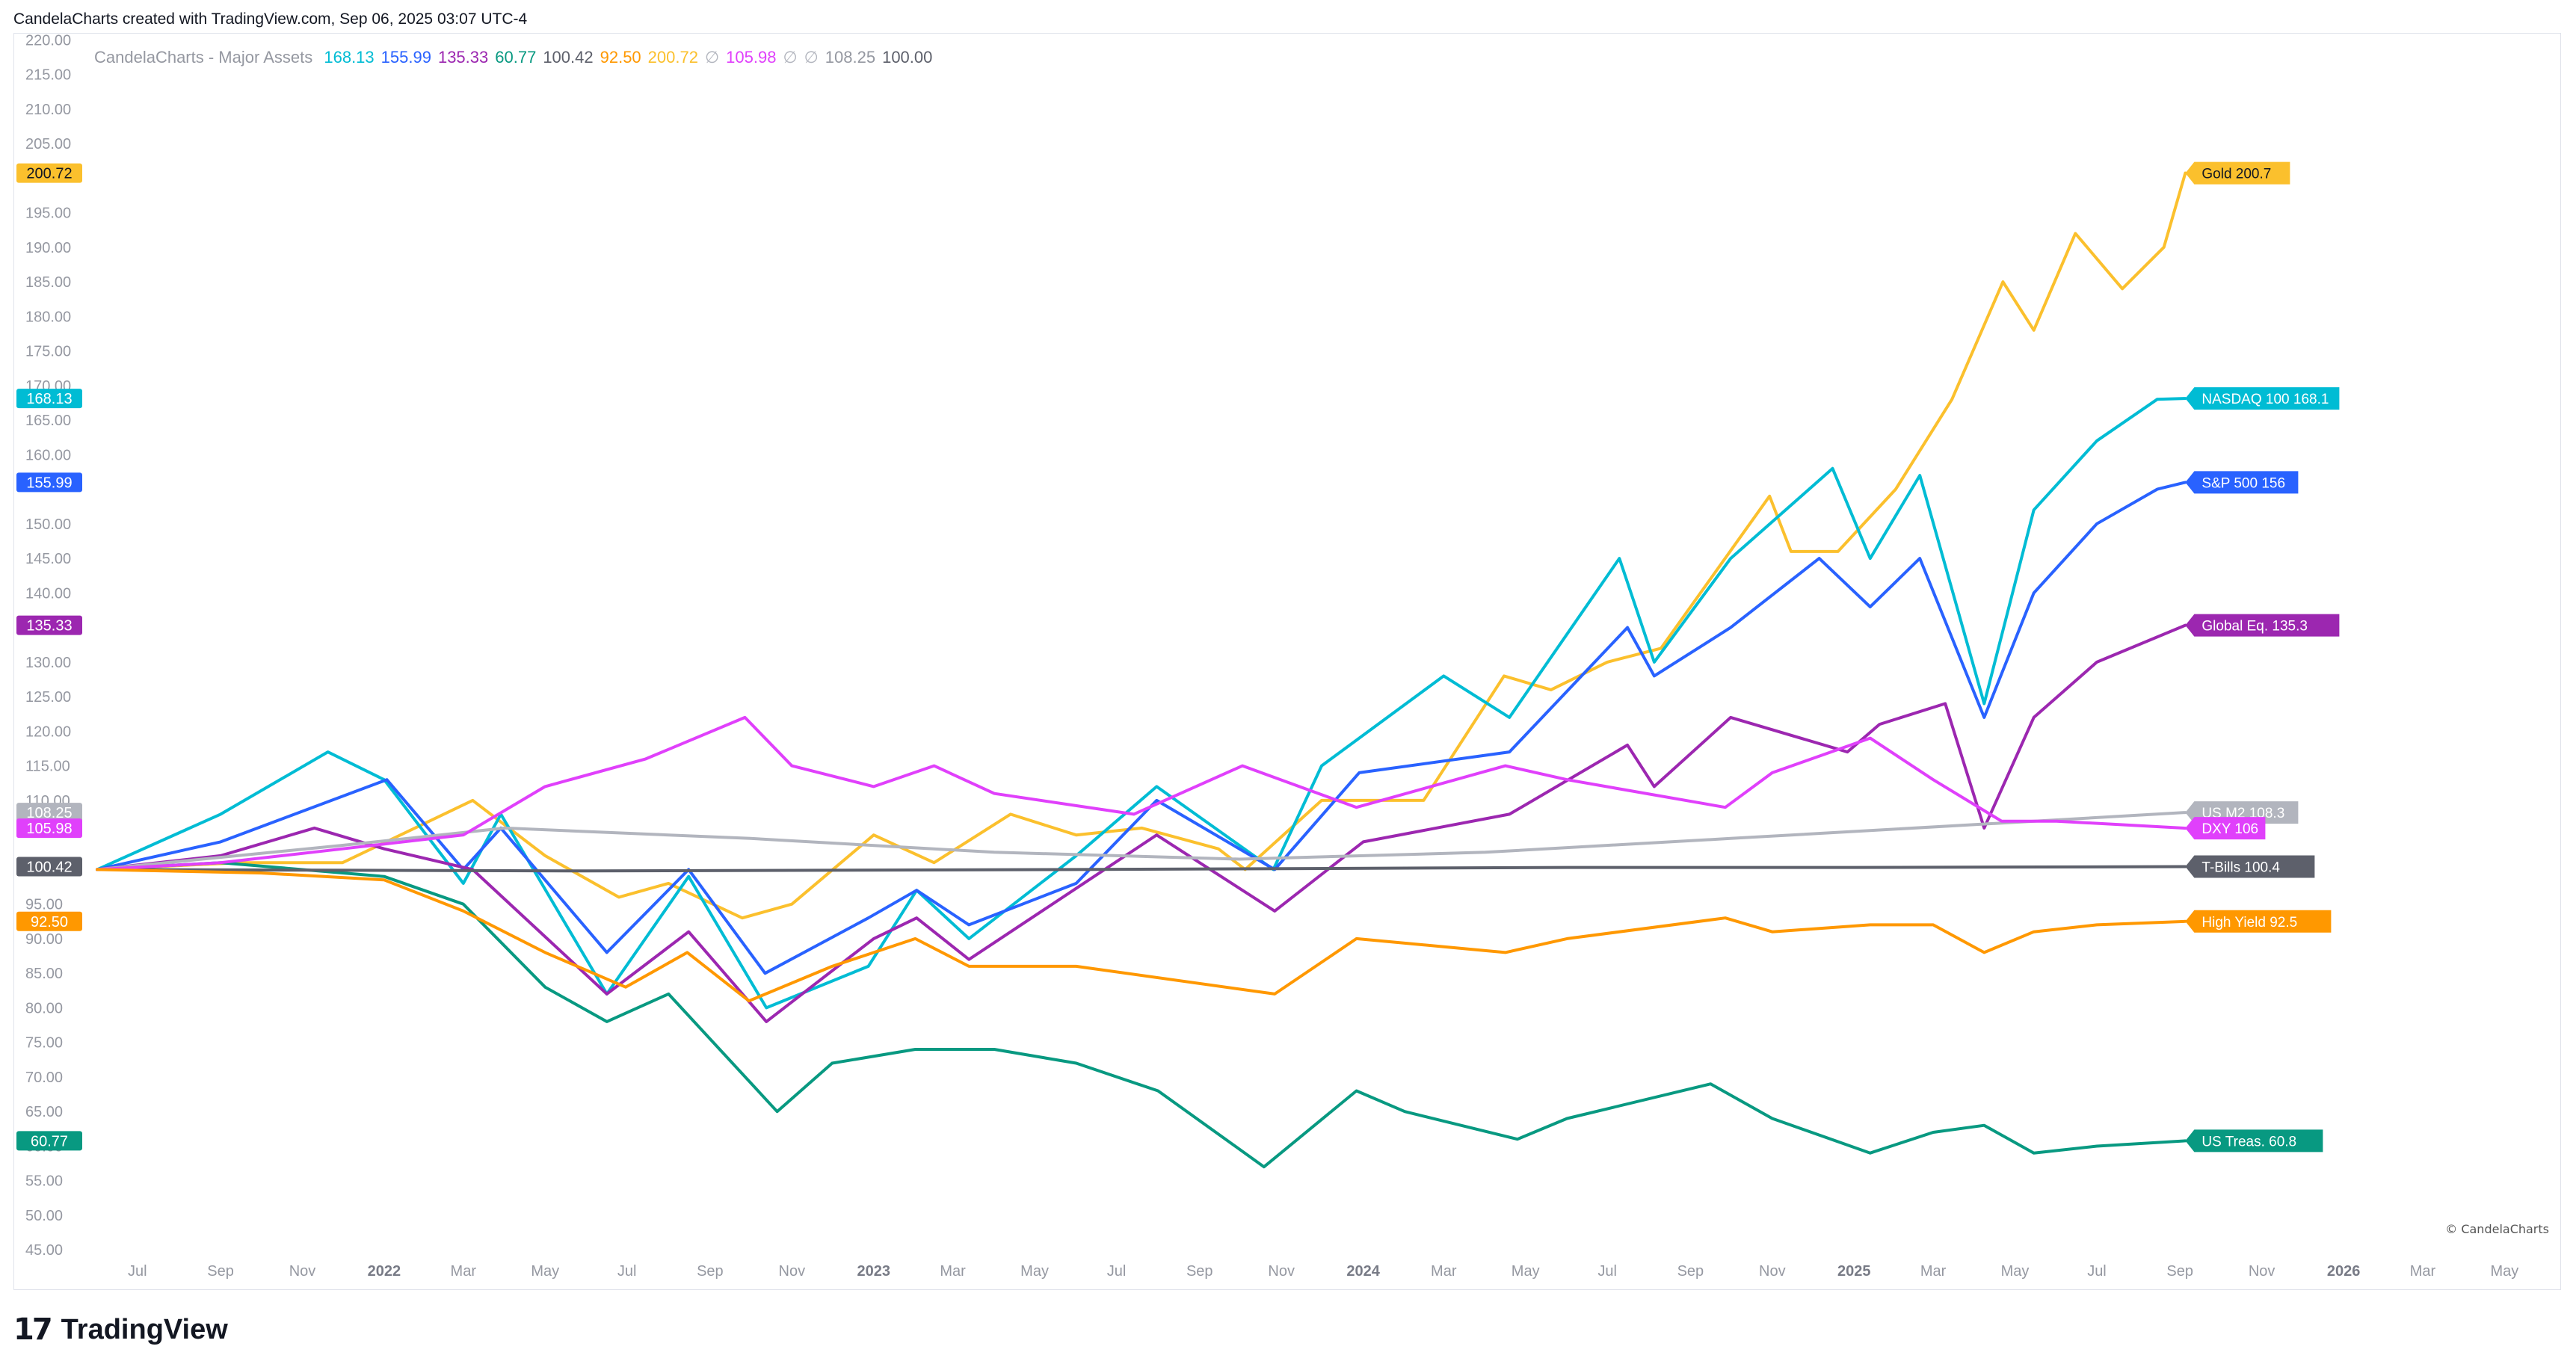 Image resolution: width=2576 pixels, height=1367 pixels. I want to click on series-end-label: US Treas. 60.8, so click(2254, 1140).